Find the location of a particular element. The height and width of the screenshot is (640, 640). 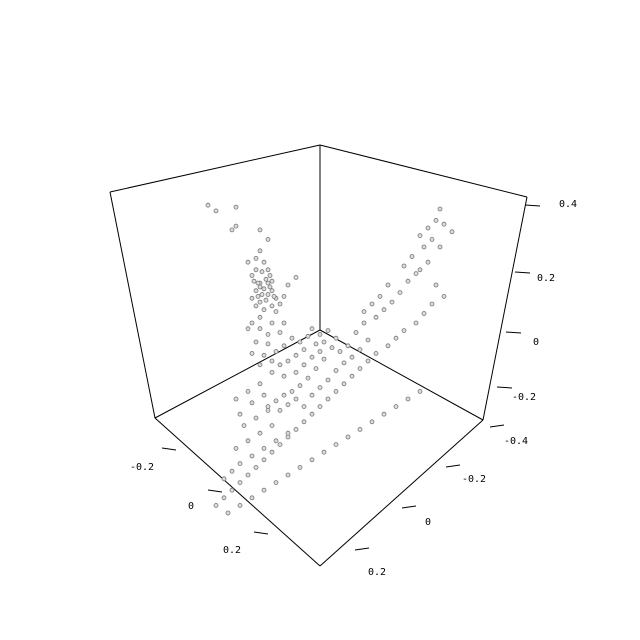

box-edge-bottom-left is located at coordinates (237, 492).